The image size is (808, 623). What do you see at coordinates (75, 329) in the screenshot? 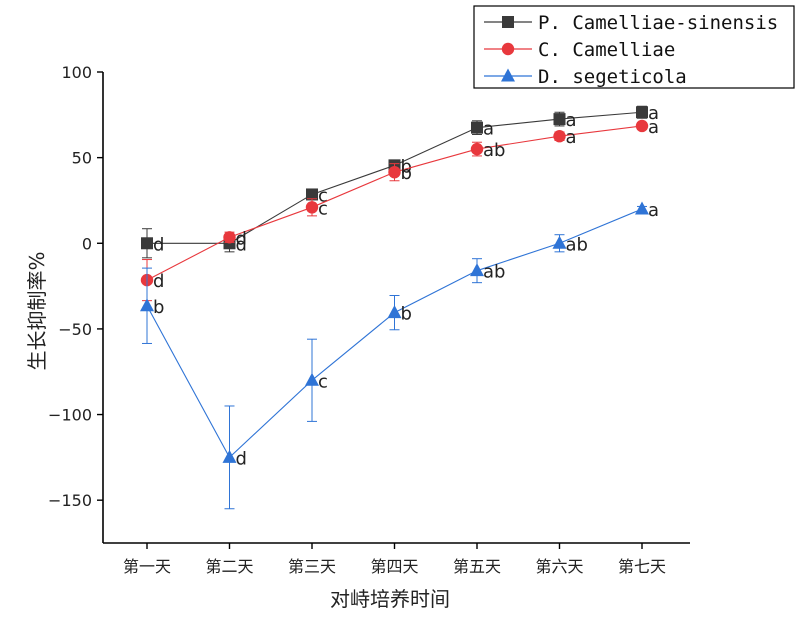
I see `y-tick-label: −50` at bounding box center [75, 329].